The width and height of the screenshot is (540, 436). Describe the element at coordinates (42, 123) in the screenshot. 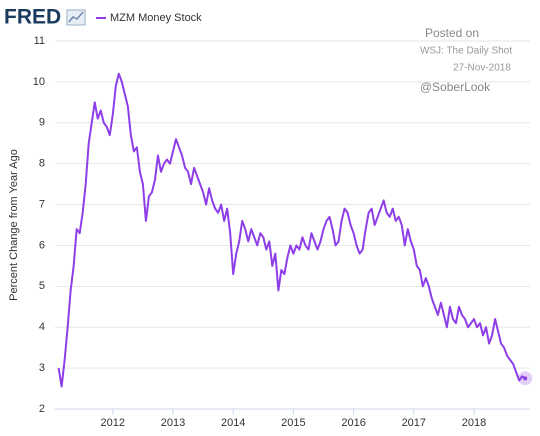

I see `y-tick-label: 9` at that location.